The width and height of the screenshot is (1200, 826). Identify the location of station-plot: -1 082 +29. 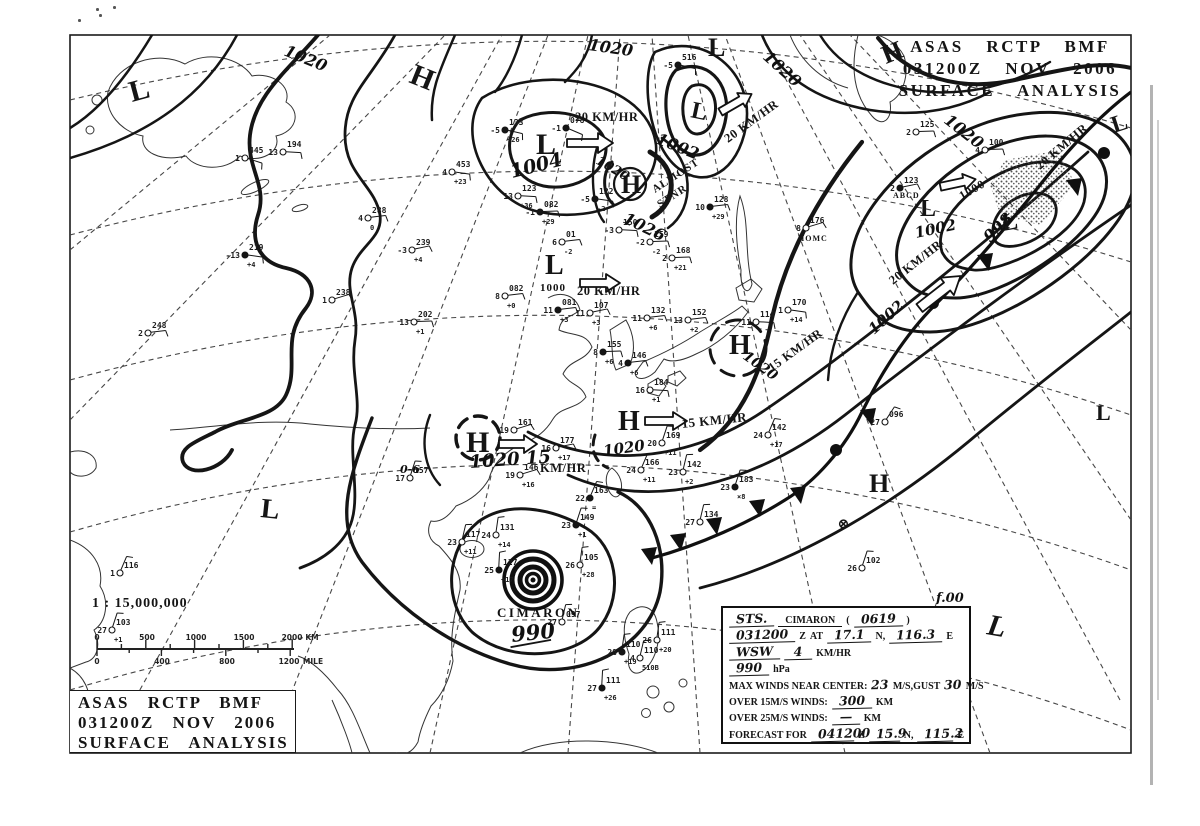
(543, 213).